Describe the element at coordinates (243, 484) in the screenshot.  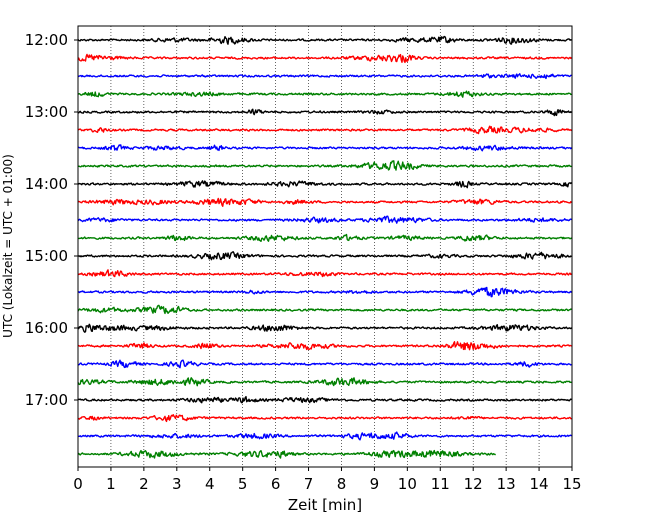
I see `x-tick-label-5: 5` at that location.